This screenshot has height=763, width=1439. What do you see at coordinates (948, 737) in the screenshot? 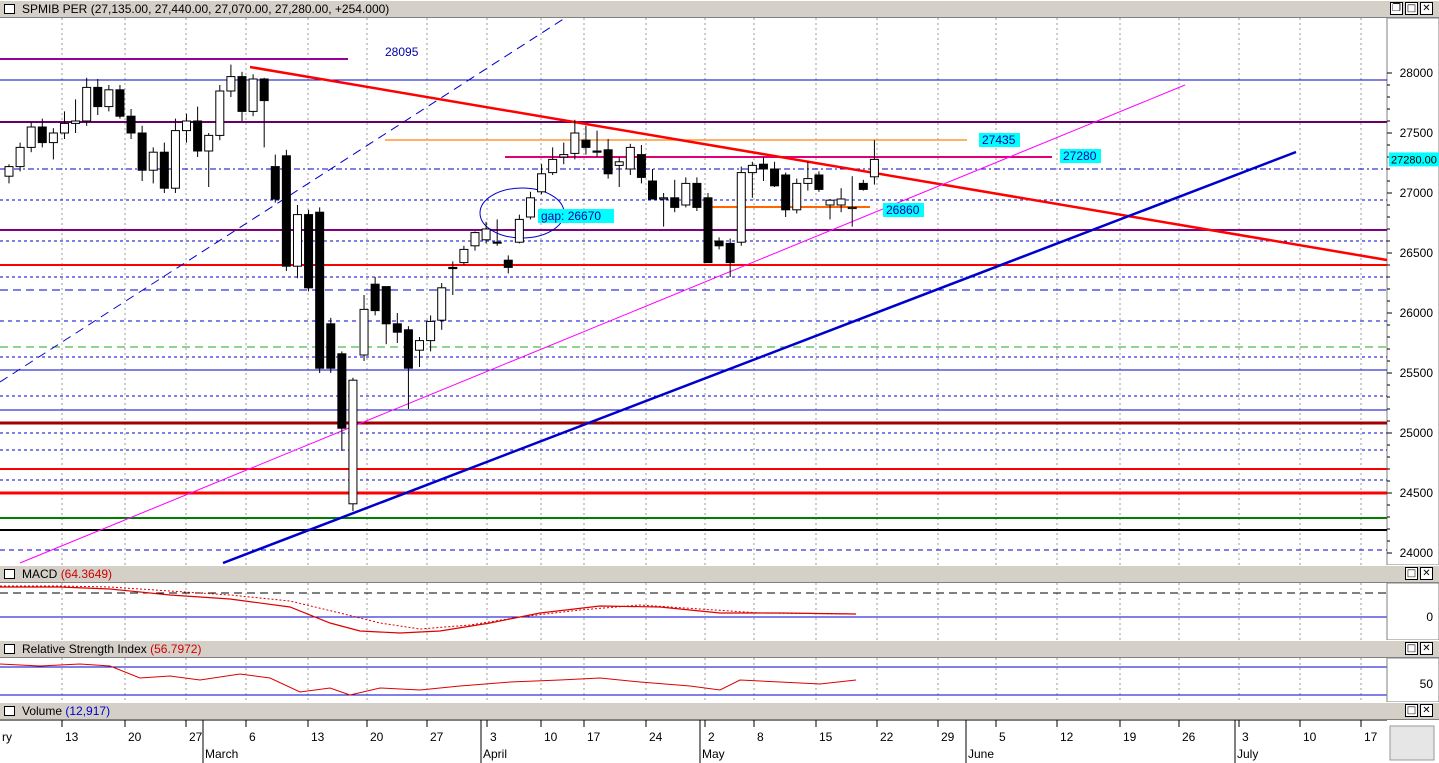
I see `x-tick-label: 29` at bounding box center [948, 737].